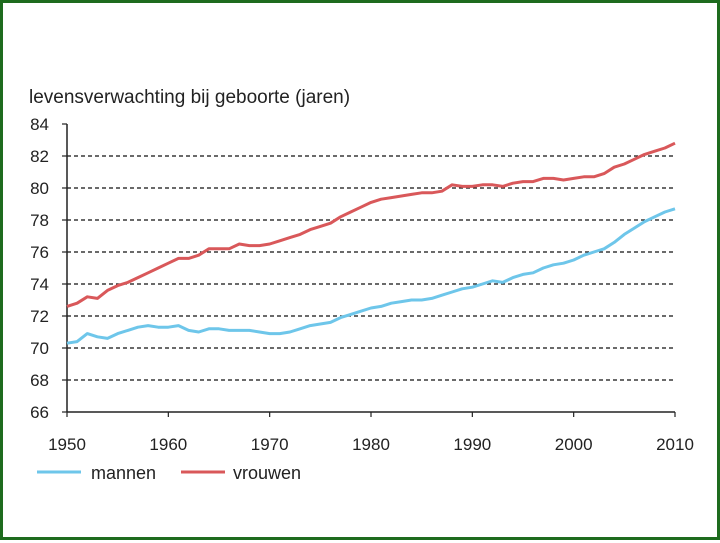  I want to click on x-tick-label-1950: 1950, so click(67, 444).